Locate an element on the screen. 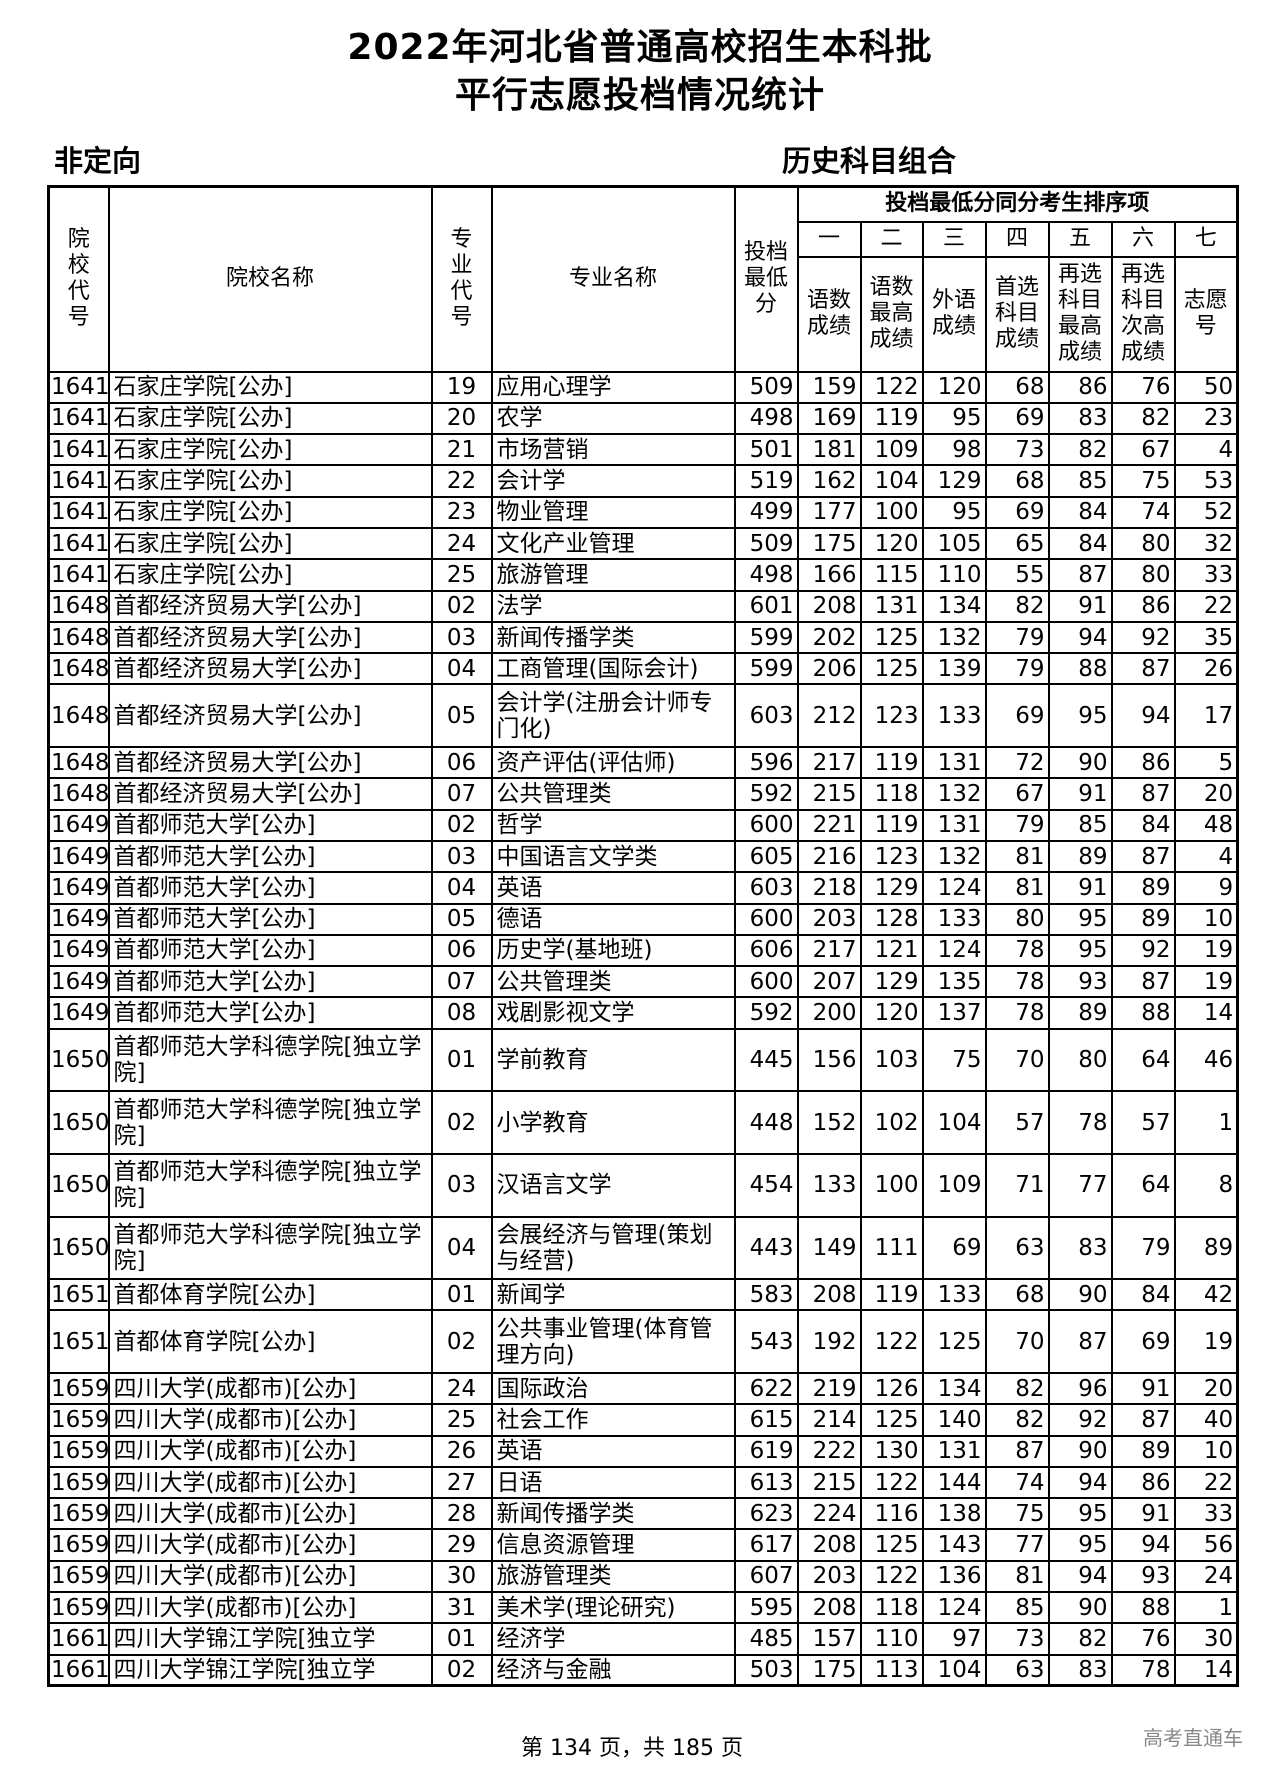  cell-yushu-max-score: 120 is located at coordinates (891, 1013).